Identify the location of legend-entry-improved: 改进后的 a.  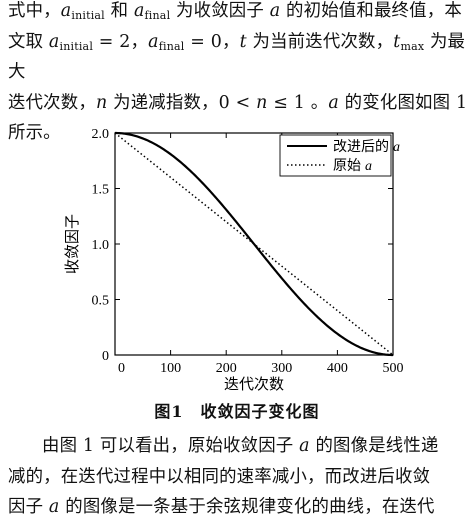
(366, 147).